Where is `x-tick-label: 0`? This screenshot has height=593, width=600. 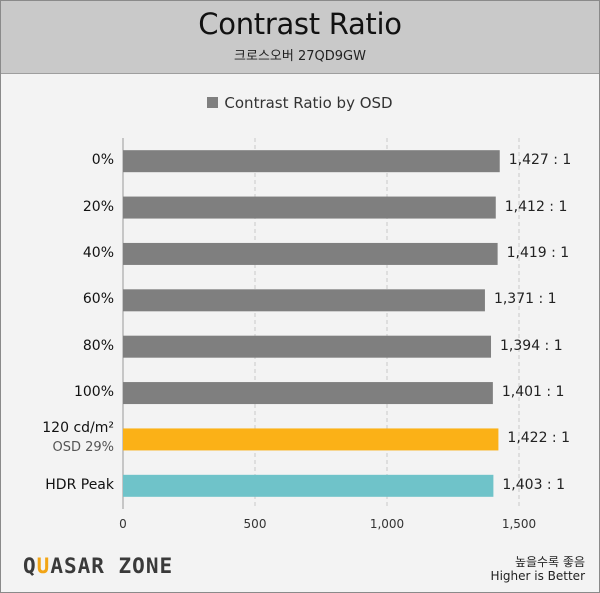
x-tick-label: 0 is located at coordinates (123, 524).